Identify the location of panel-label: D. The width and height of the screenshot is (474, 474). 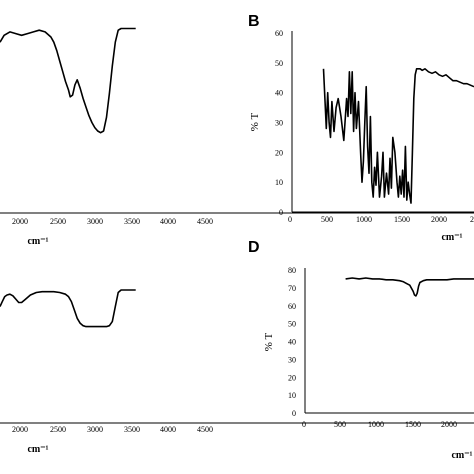
(254, 247).